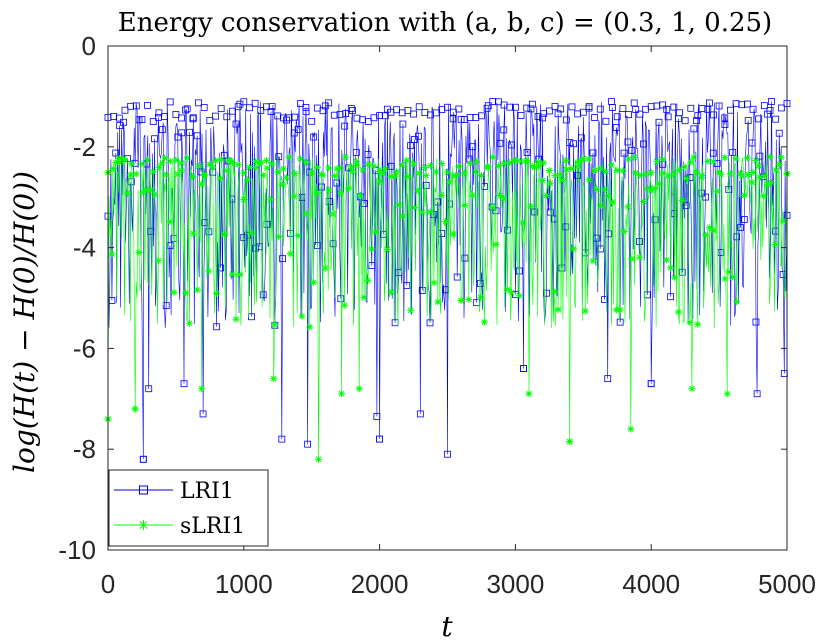  I want to click on legend-marker-slri1, so click(143, 525).